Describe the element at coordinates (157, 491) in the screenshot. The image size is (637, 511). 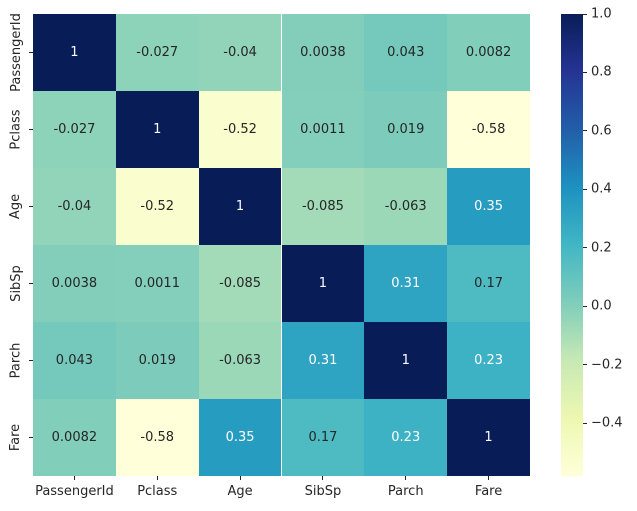
I see `x-tick-label: Pclass` at that location.